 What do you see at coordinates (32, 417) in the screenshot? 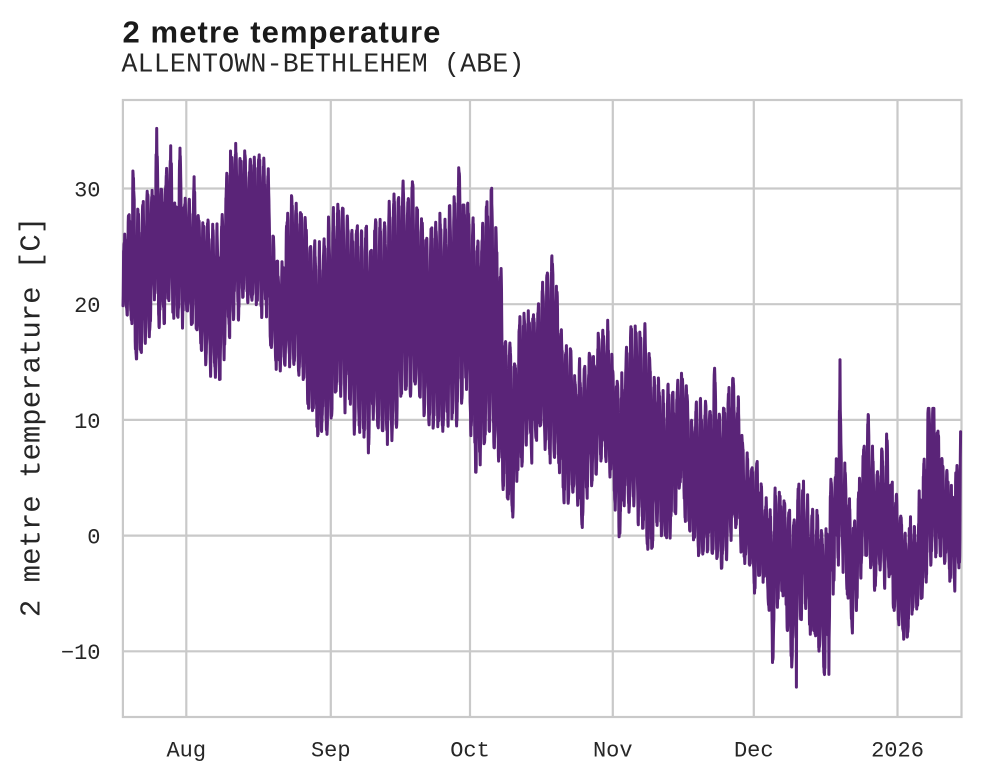
I see `svg-text: 2 metre temperature [C]` at bounding box center [32, 417].